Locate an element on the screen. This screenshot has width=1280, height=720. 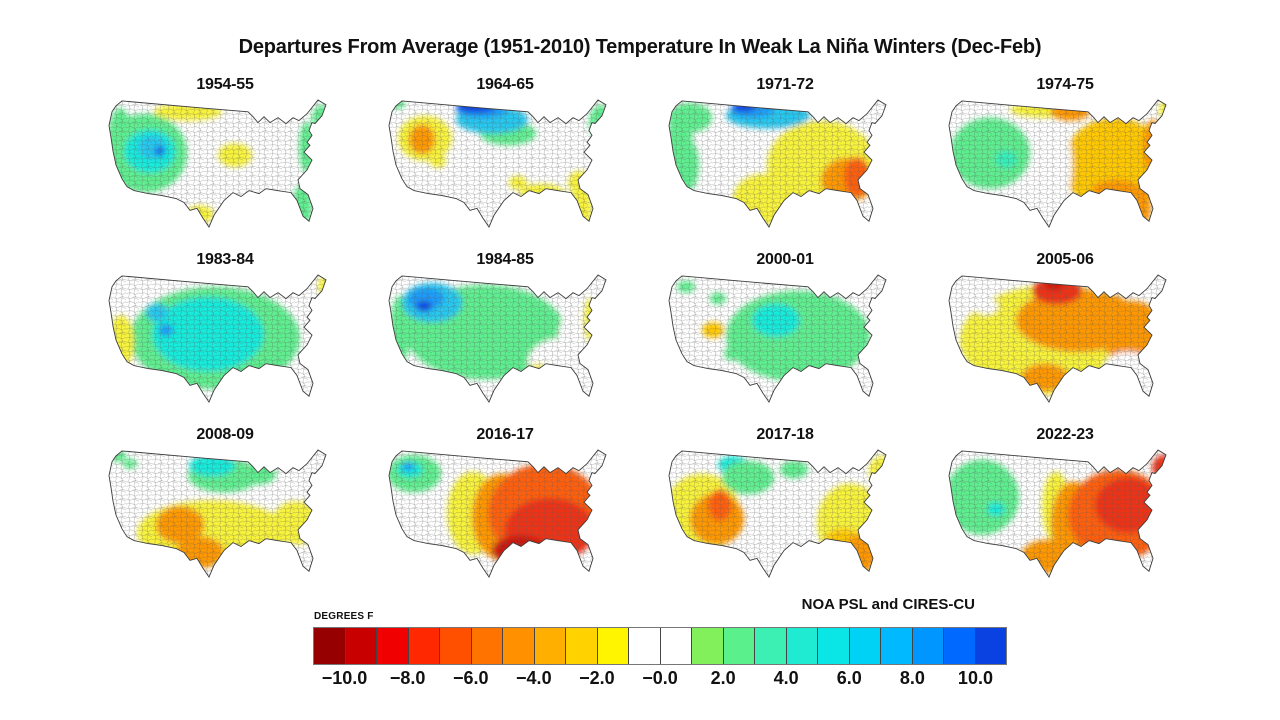
map-panel-1984-85: 1984-85 is located at coordinates (505, 330).